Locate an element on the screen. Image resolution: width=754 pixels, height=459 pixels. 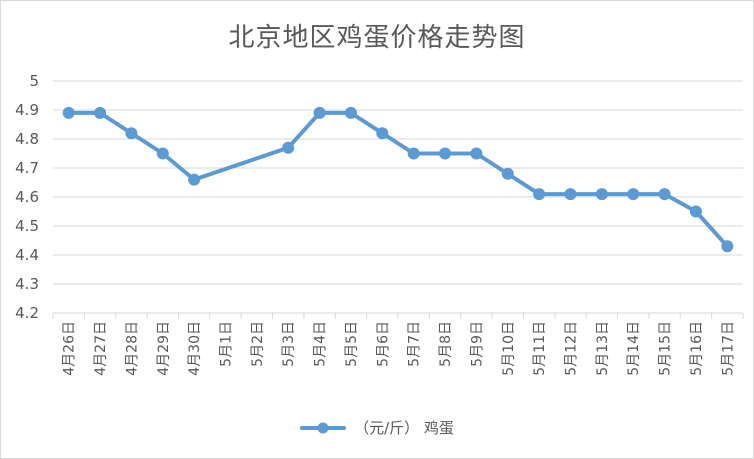
x-tick-label: 5月16日 is located at coordinates (697, 348).